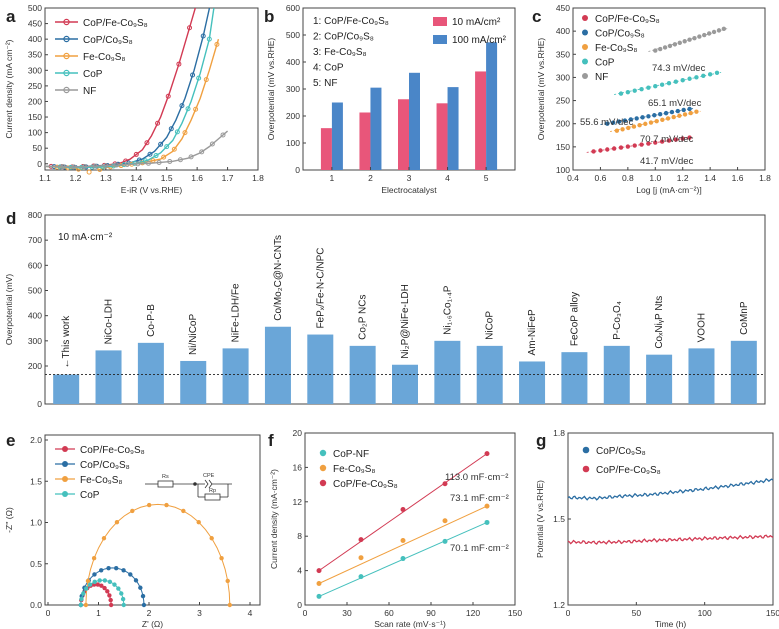 The height and width of the screenshot is (629, 779). What do you see at coordinates (130, 574) in the screenshot?
I see `panel-e-point-CoP/Co9S8` at bounding box center [130, 574].